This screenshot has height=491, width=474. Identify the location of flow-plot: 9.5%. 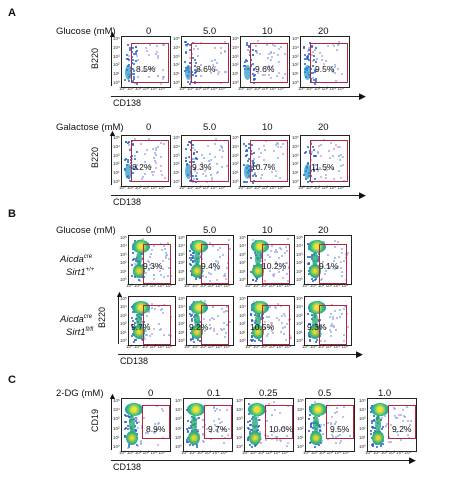
(330, 425).